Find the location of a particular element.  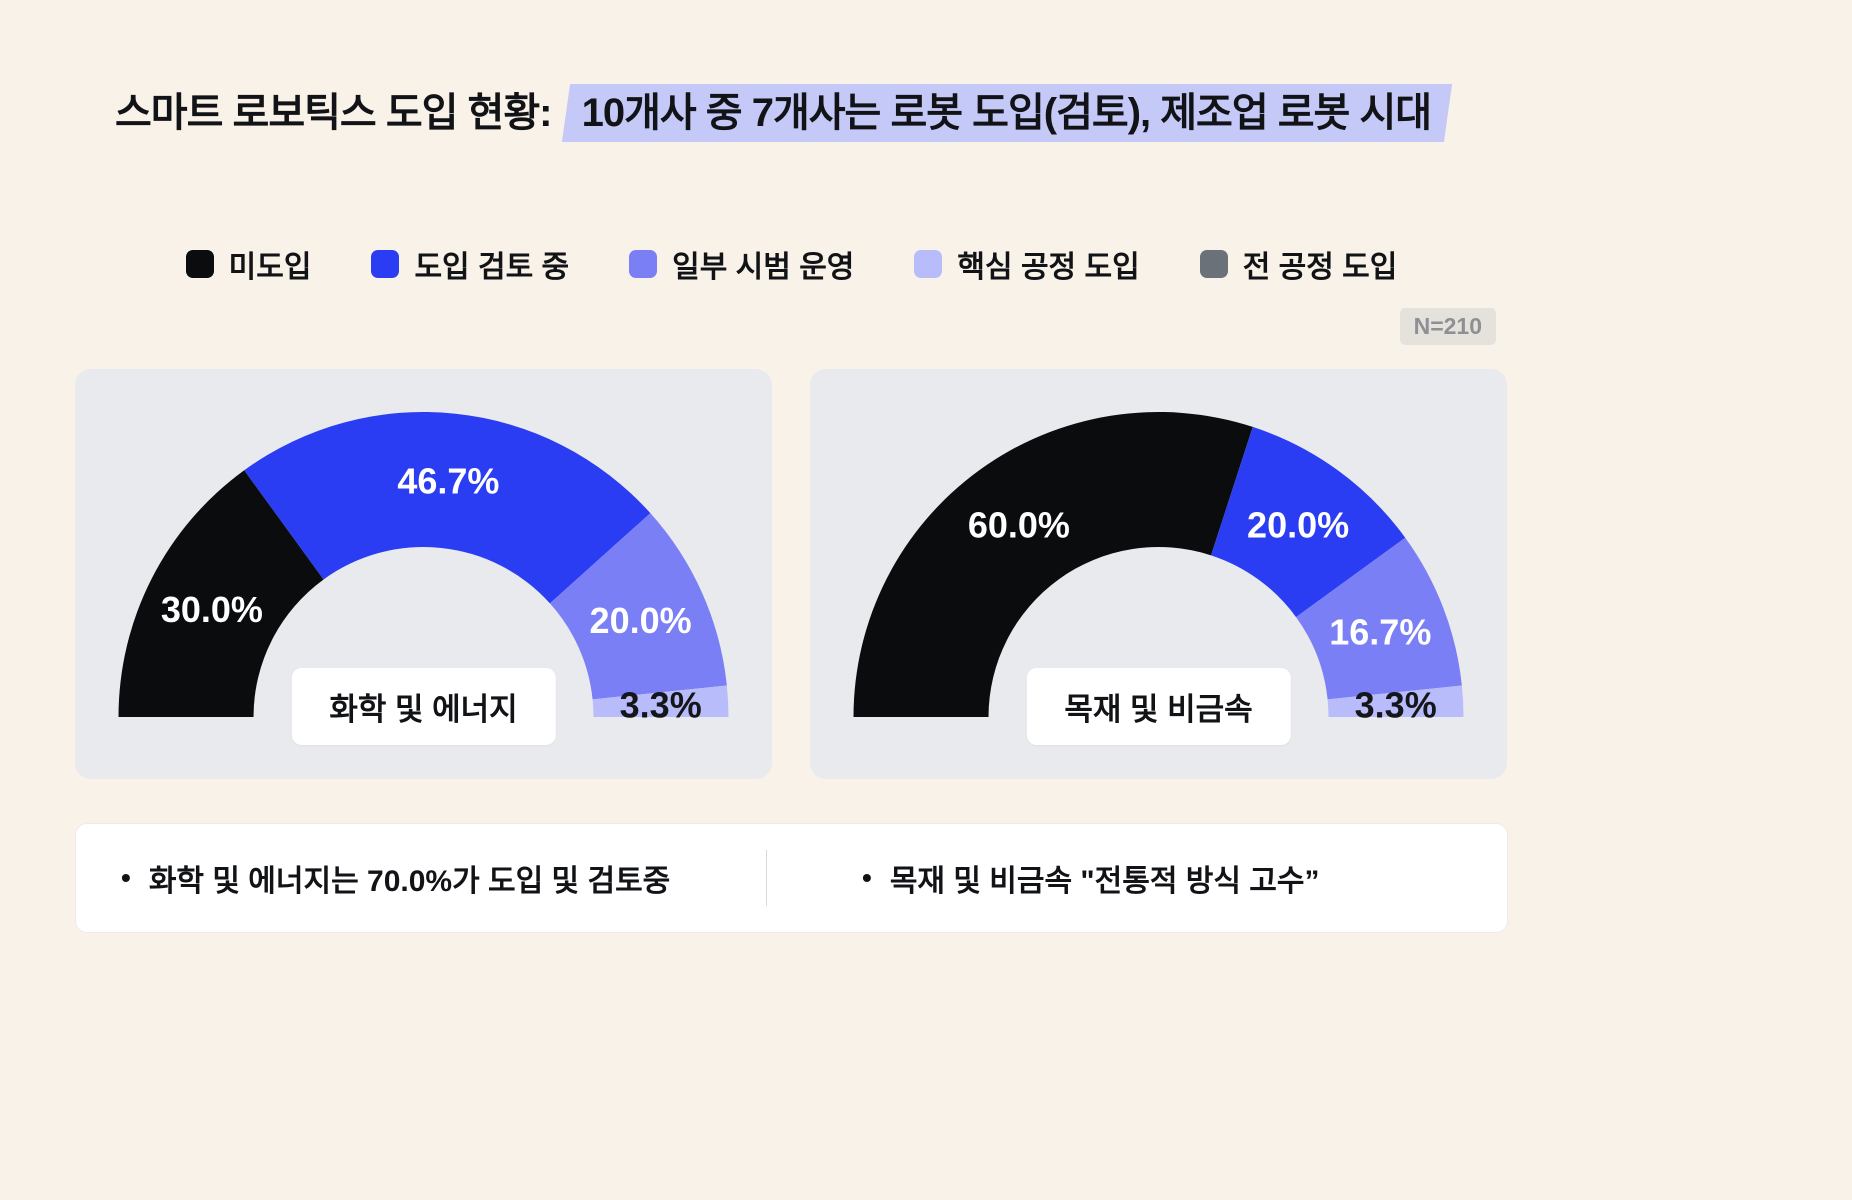

notes-divider is located at coordinates (766, 878).